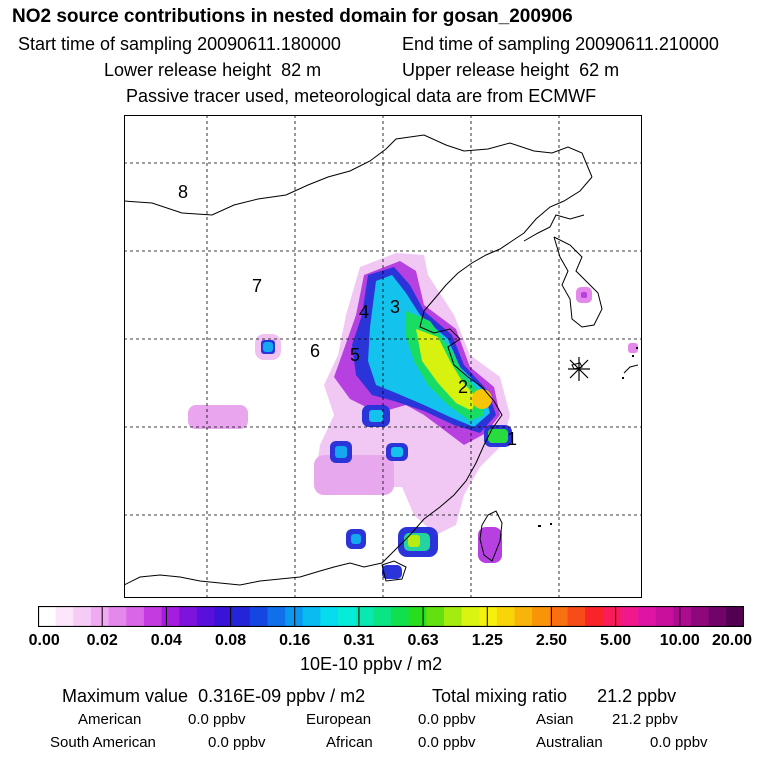  I want to click on region-label-4: 4, so click(364, 312).